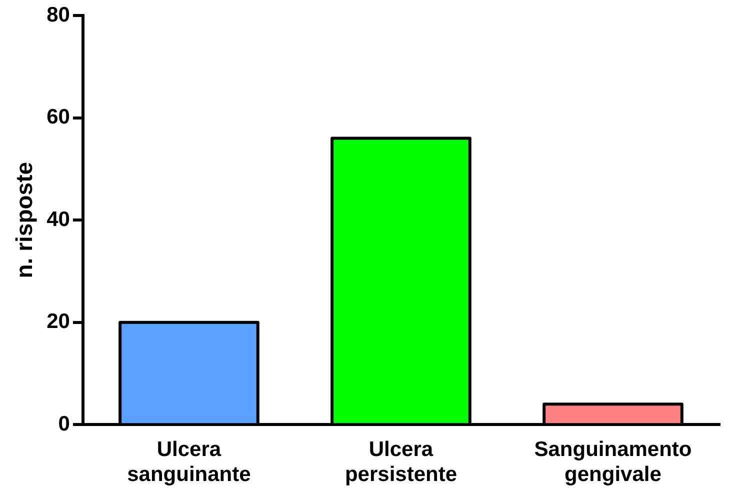  Describe the element at coordinates (58, 117) in the screenshot. I see `y-tick-label: 60` at that location.